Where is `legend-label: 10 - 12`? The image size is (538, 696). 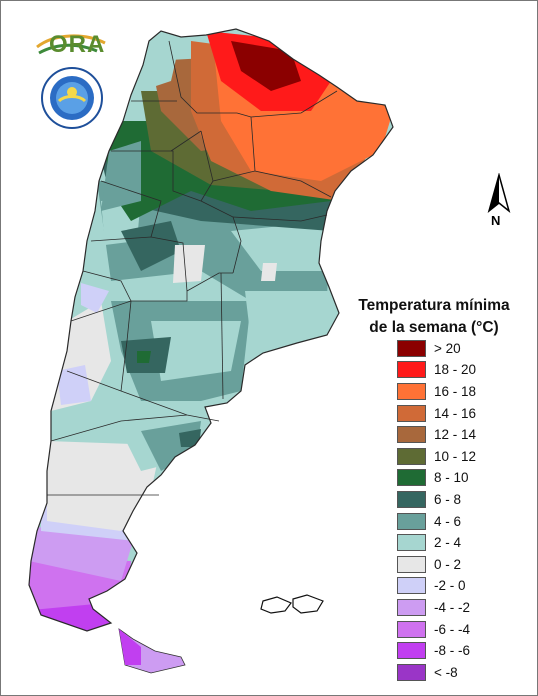
legend-label: 10 - 12 is located at coordinates (455, 456).